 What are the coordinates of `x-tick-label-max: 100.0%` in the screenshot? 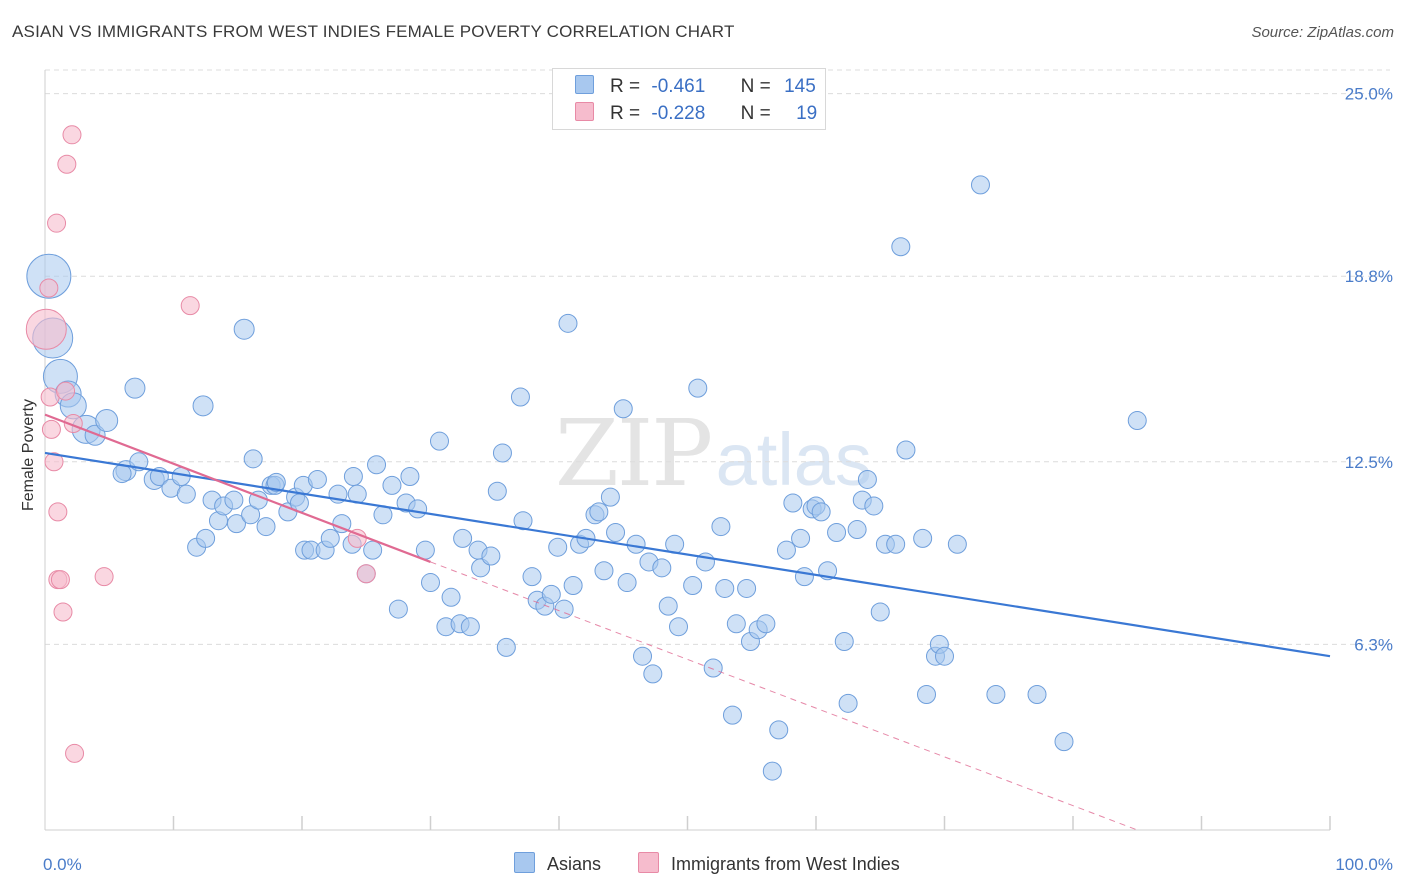 It's located at (1364, 864).